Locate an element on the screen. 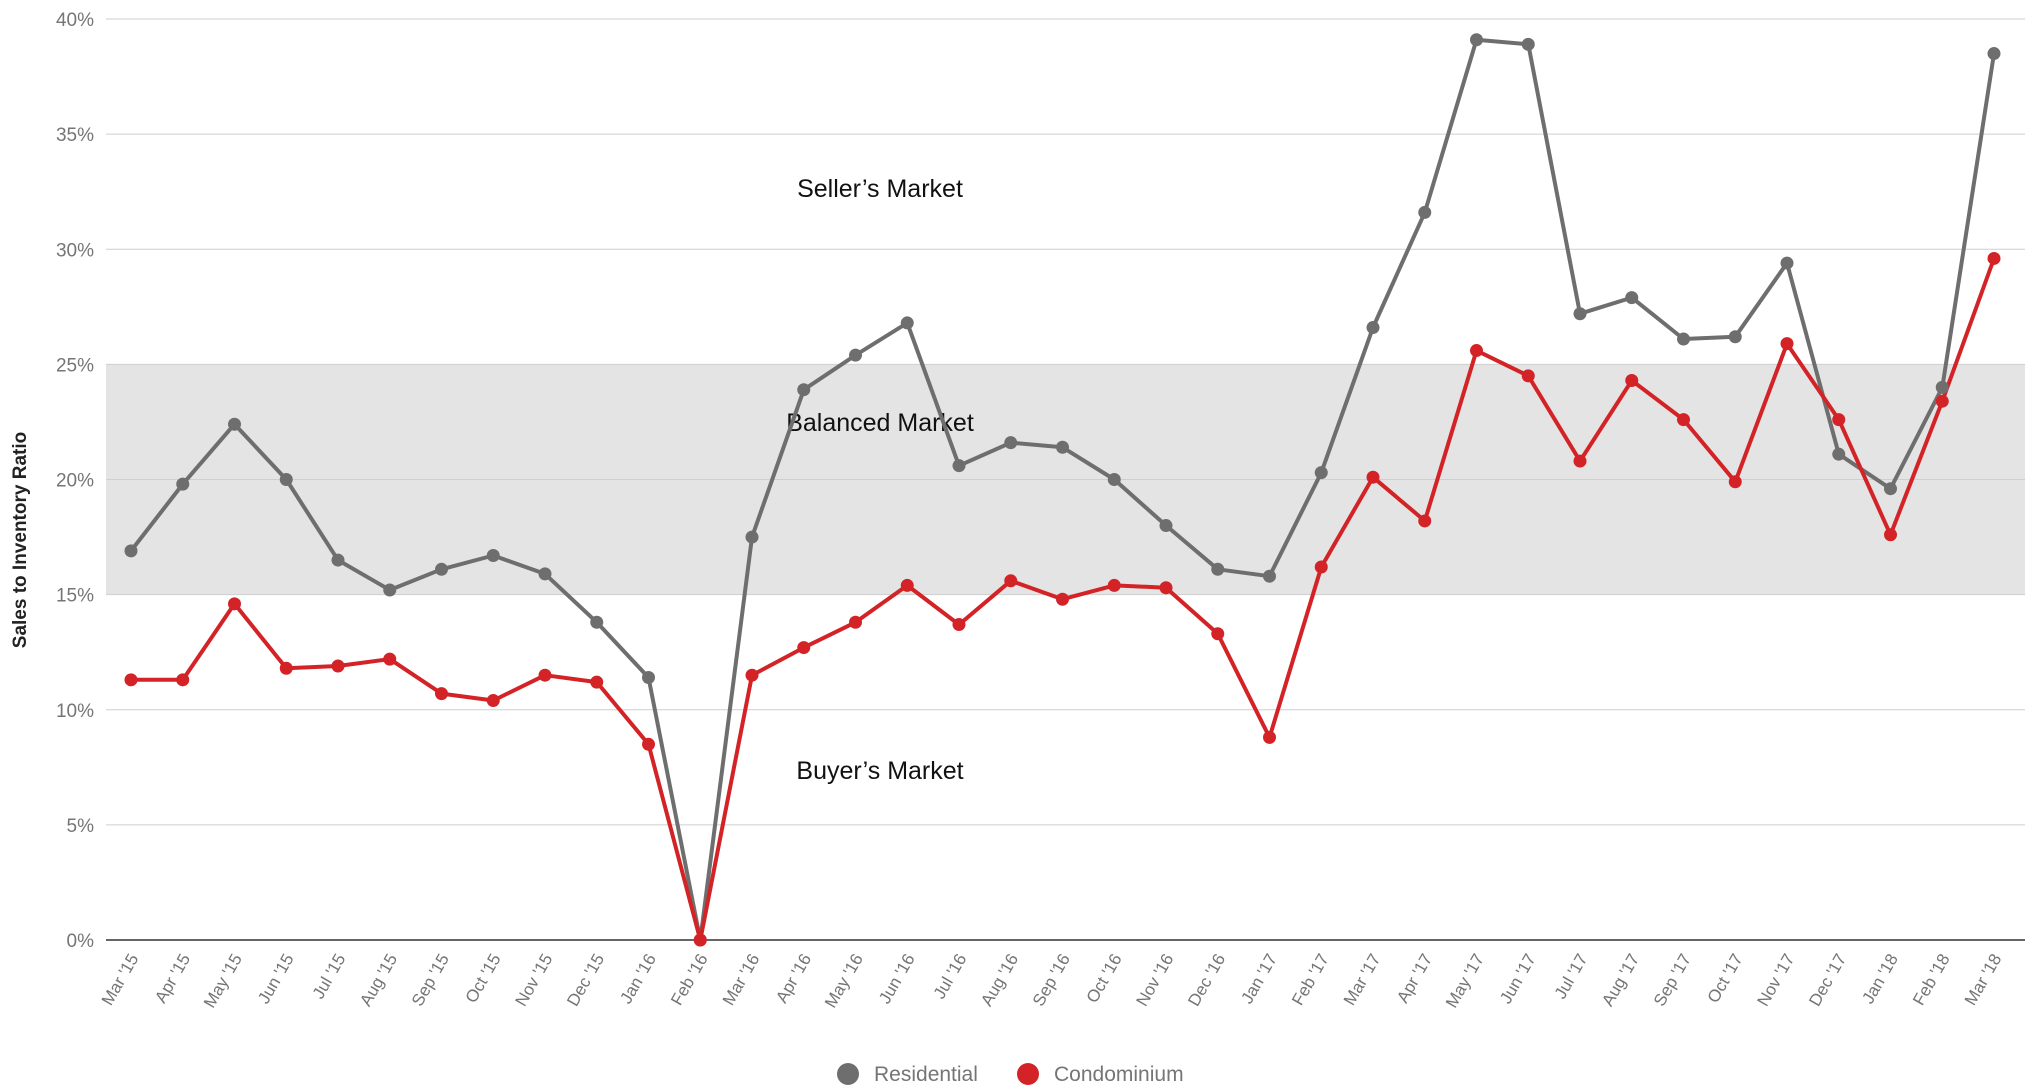  x-tick-label: Aug '17 is located at coordinates (1620, 980).